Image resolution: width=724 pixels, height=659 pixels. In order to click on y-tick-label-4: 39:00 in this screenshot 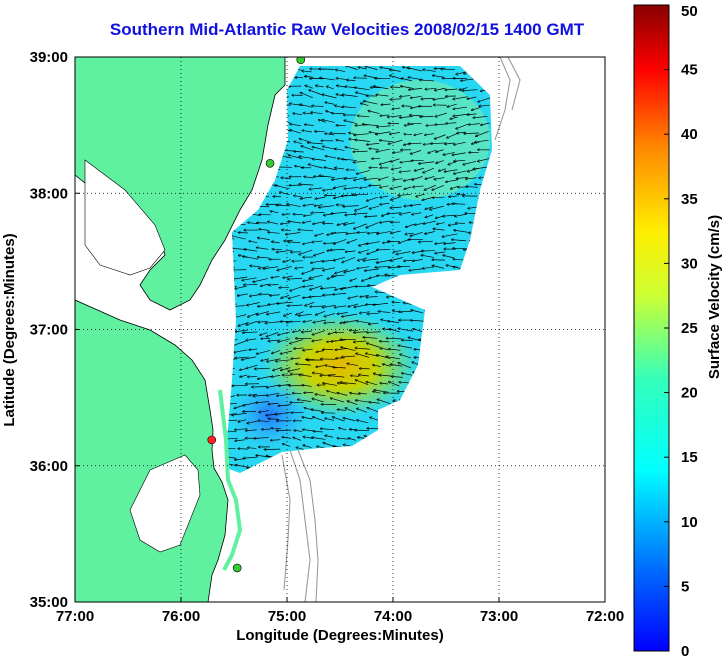, I will do `click(49, 57)`.